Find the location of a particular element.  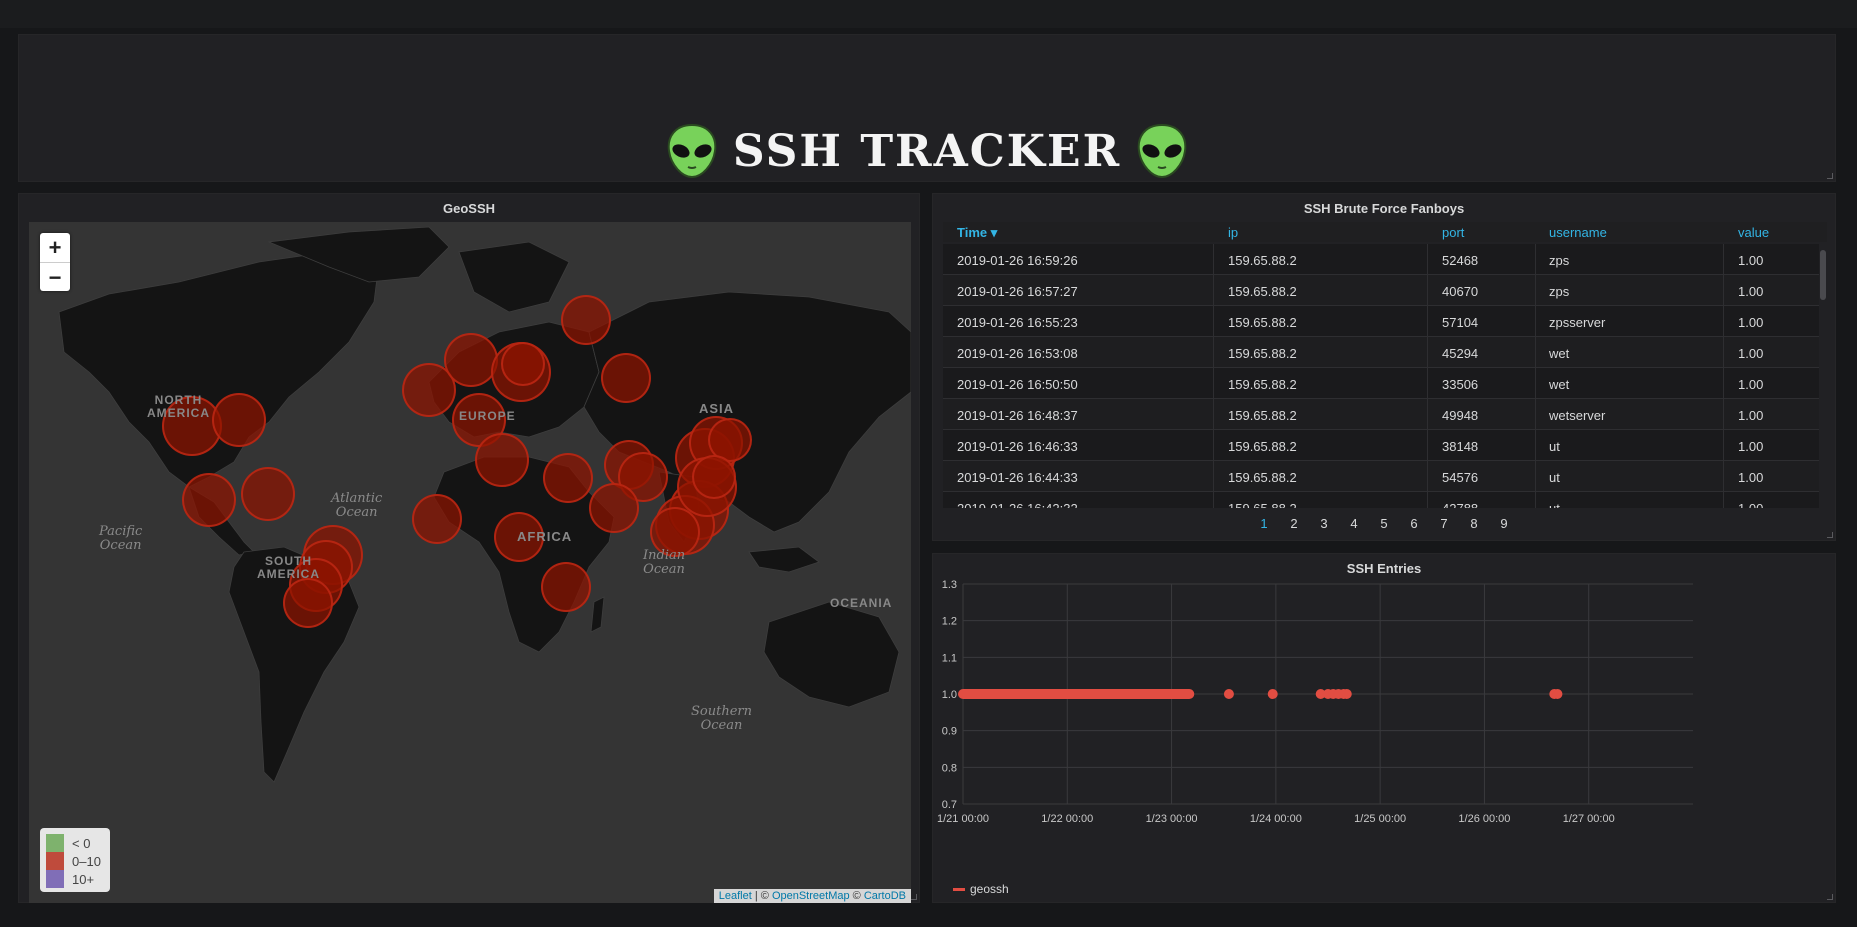

table-cell: 52468 is located at coordinates (1460, 260).